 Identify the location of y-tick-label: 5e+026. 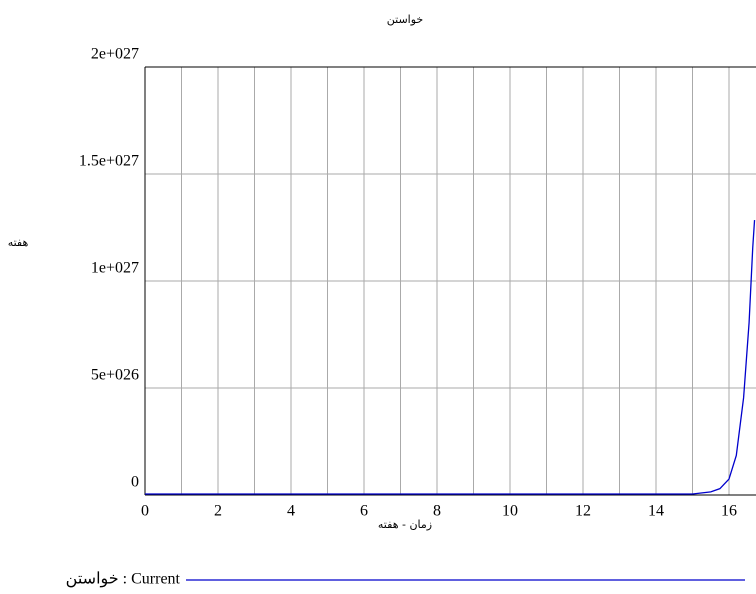
(115, 375).